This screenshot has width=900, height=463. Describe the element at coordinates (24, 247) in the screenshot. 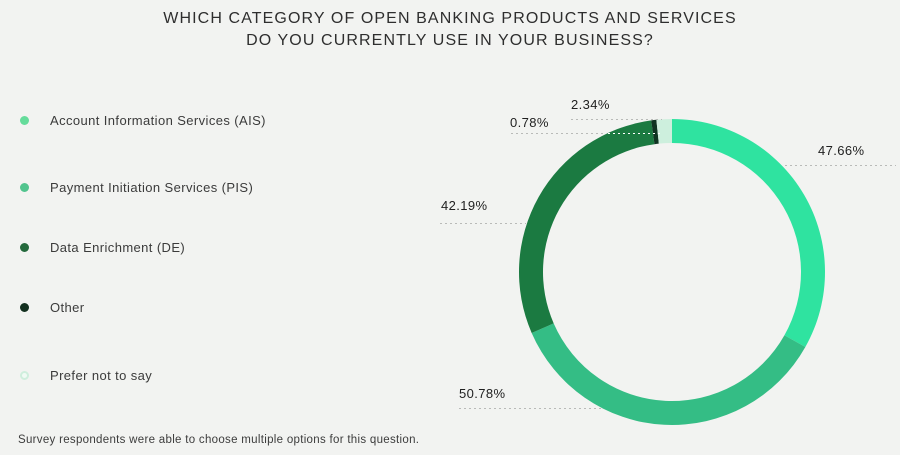

I see `legend-swatch-de-icon` at that location.